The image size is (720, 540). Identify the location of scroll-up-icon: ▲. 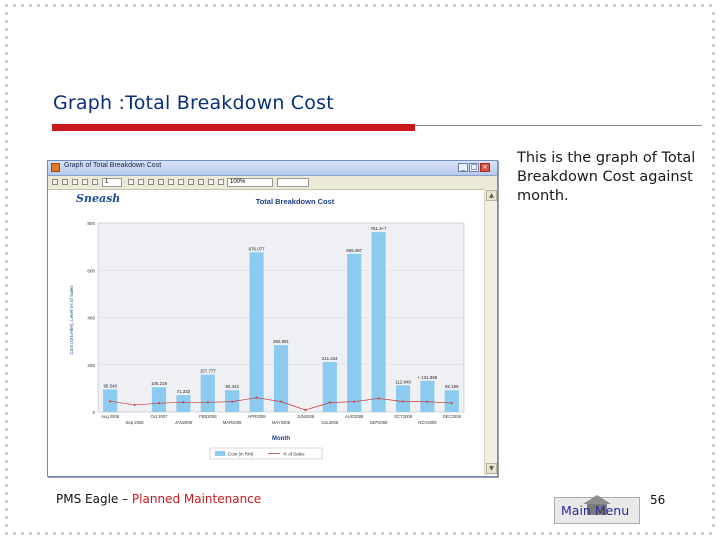
(491, 195).